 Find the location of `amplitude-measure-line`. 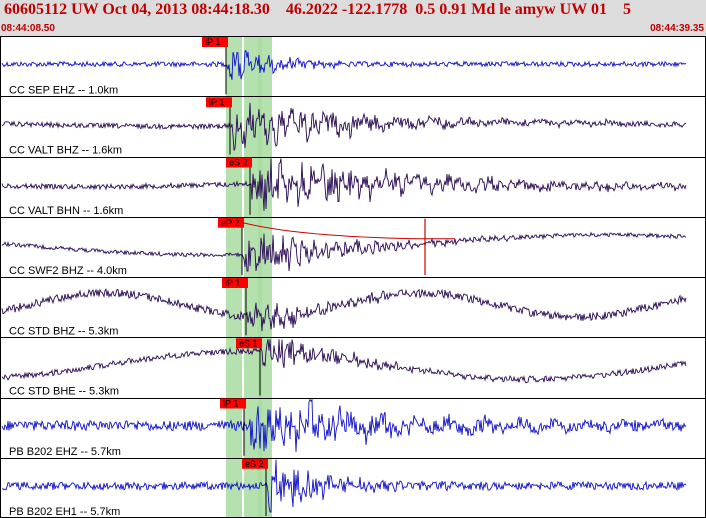

amplitude-measure-line is located at coordinates (348, 231).